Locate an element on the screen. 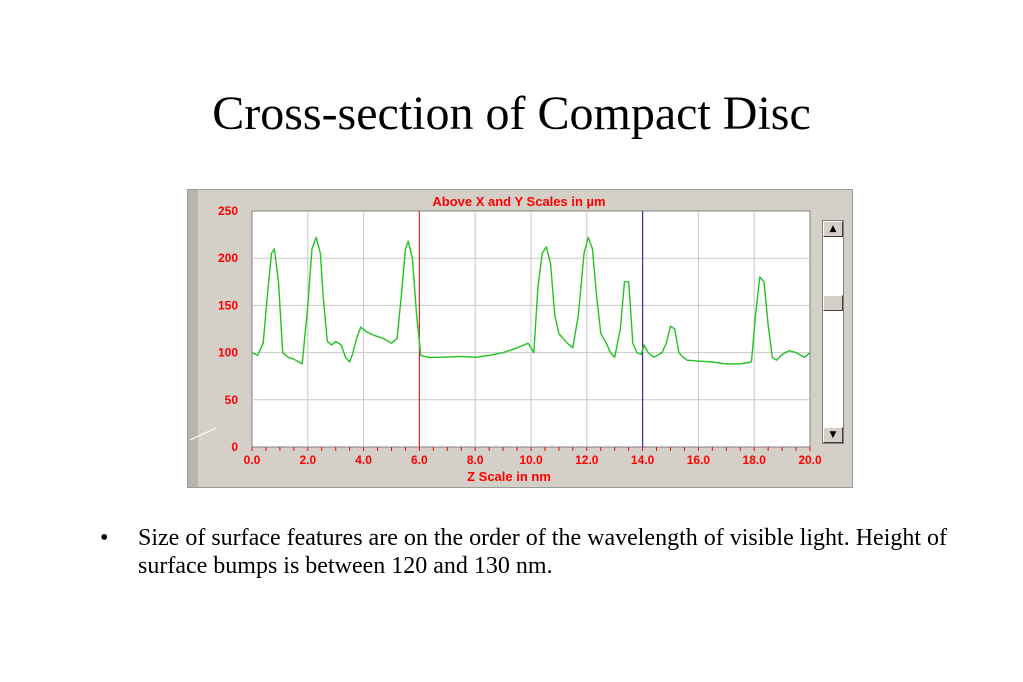 This screenshot has width=1023, height=682. arrow-up-icon: ▲ is located at coordinates (833, 229).